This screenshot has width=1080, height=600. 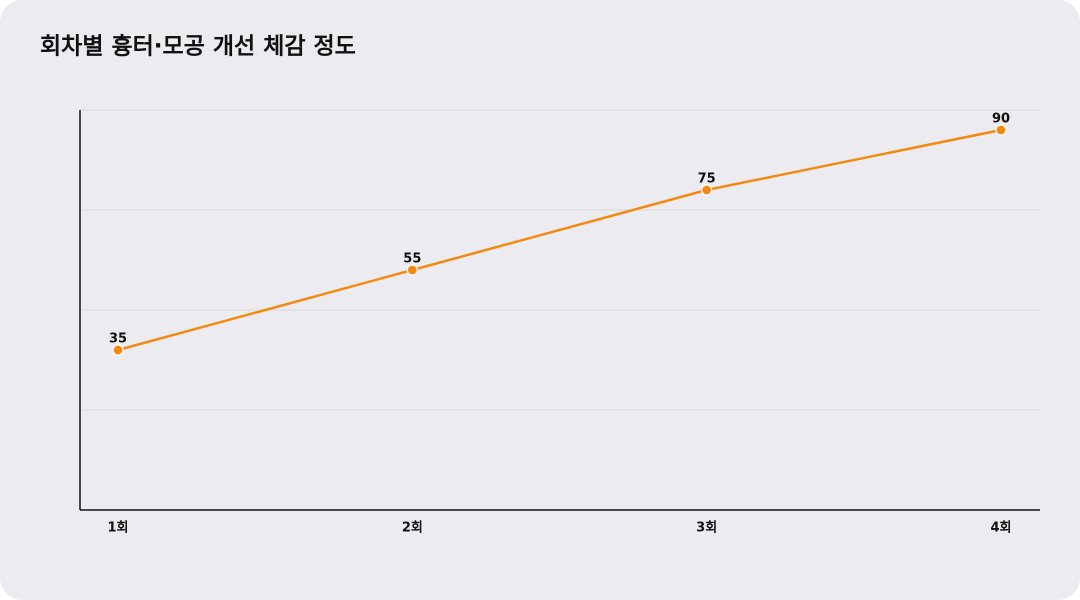 What do you see at coordinates (198, 47) in the screenshot?
I see `chart-title: 회차별 흉터·모공 개선 체감 정도` at bounding box center [198, 47].